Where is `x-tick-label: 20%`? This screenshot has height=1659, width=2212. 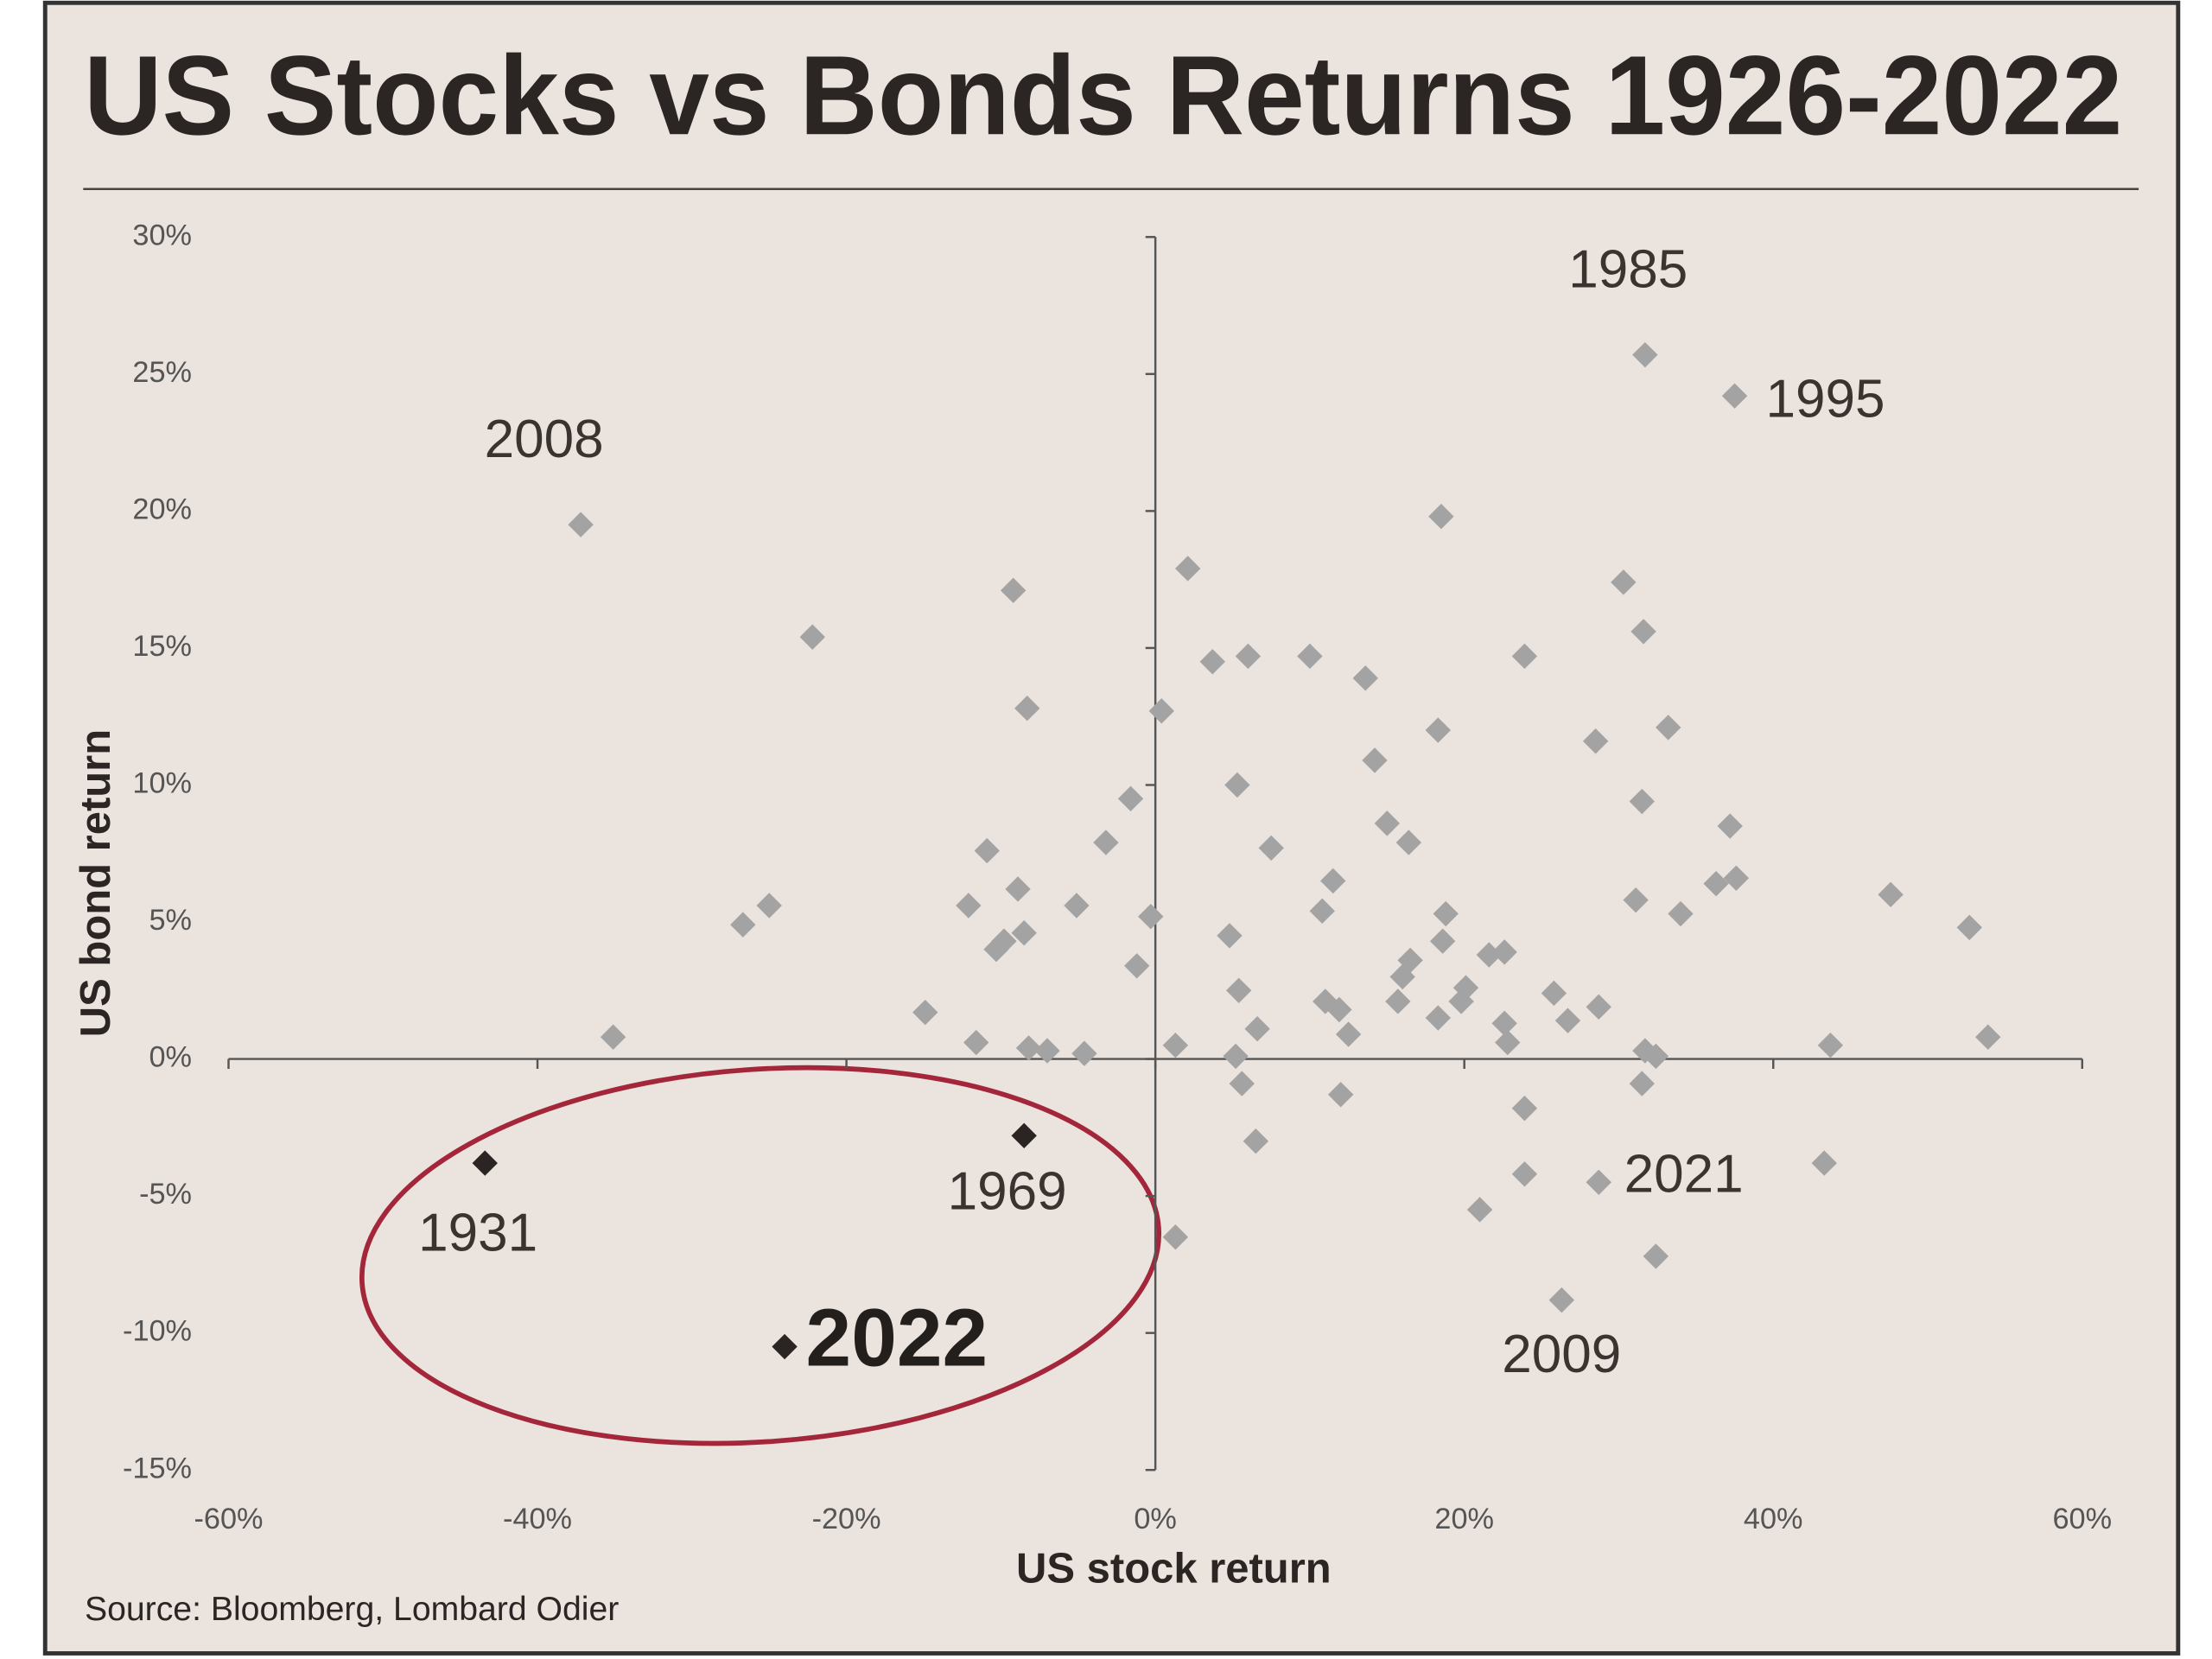
x-tick-label: 20% is located at coordinates (1464, 1519).